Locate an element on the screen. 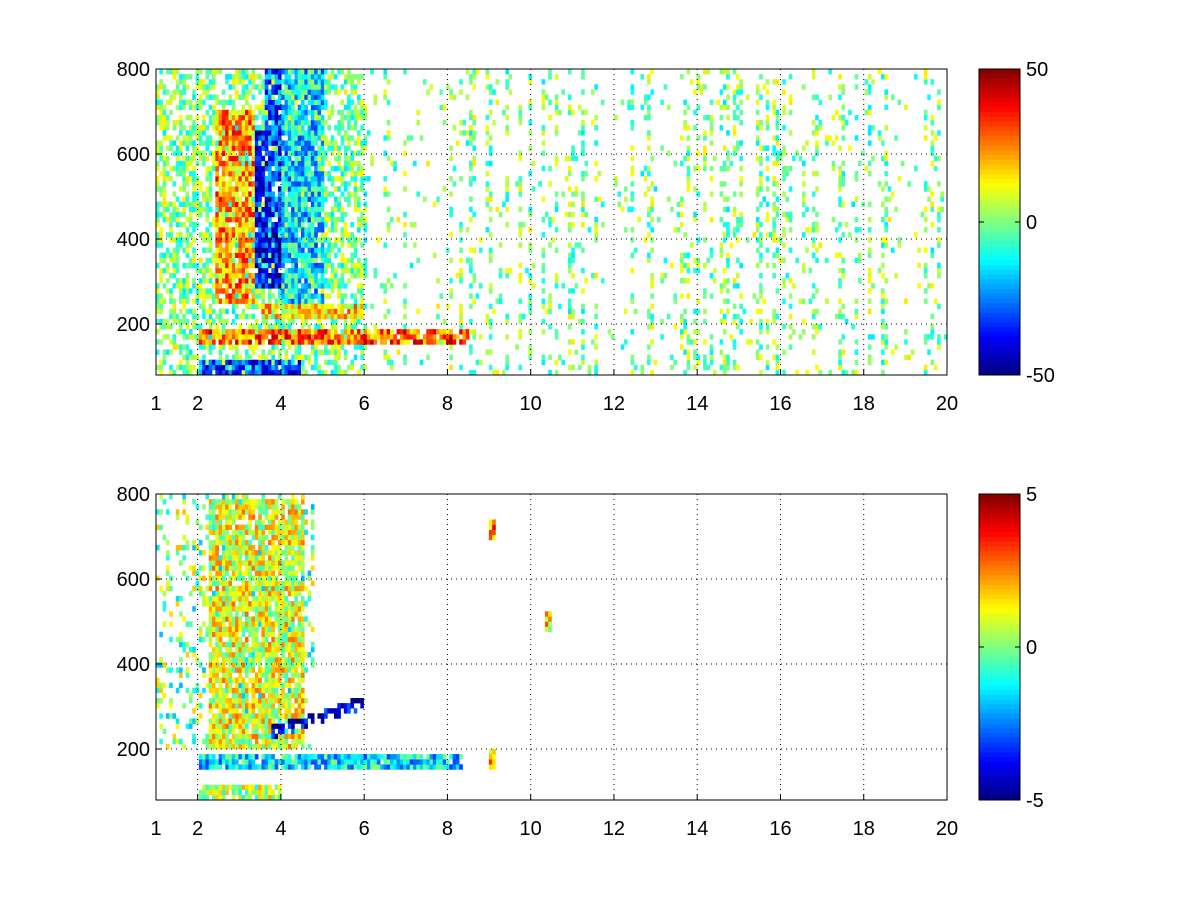  colorbar: 50 0 -50 is located at coordinates (1016, 223).